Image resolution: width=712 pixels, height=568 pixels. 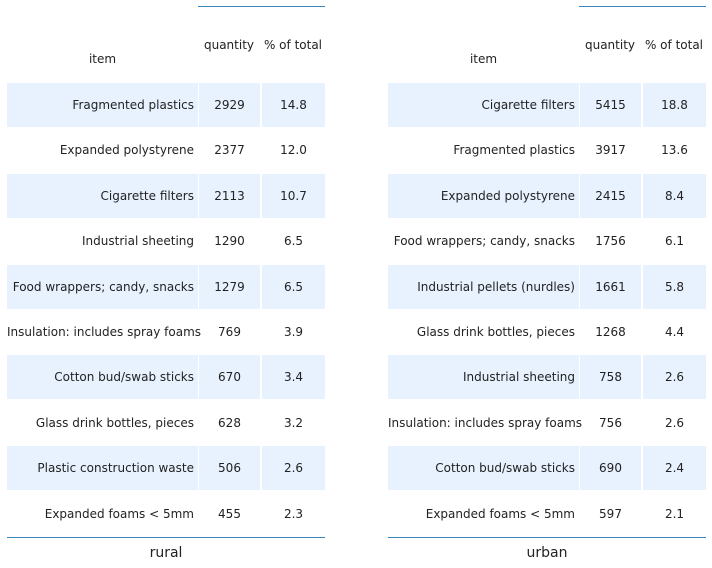 I want to click on cell-quantity: 506, so click(x=229, y=468).